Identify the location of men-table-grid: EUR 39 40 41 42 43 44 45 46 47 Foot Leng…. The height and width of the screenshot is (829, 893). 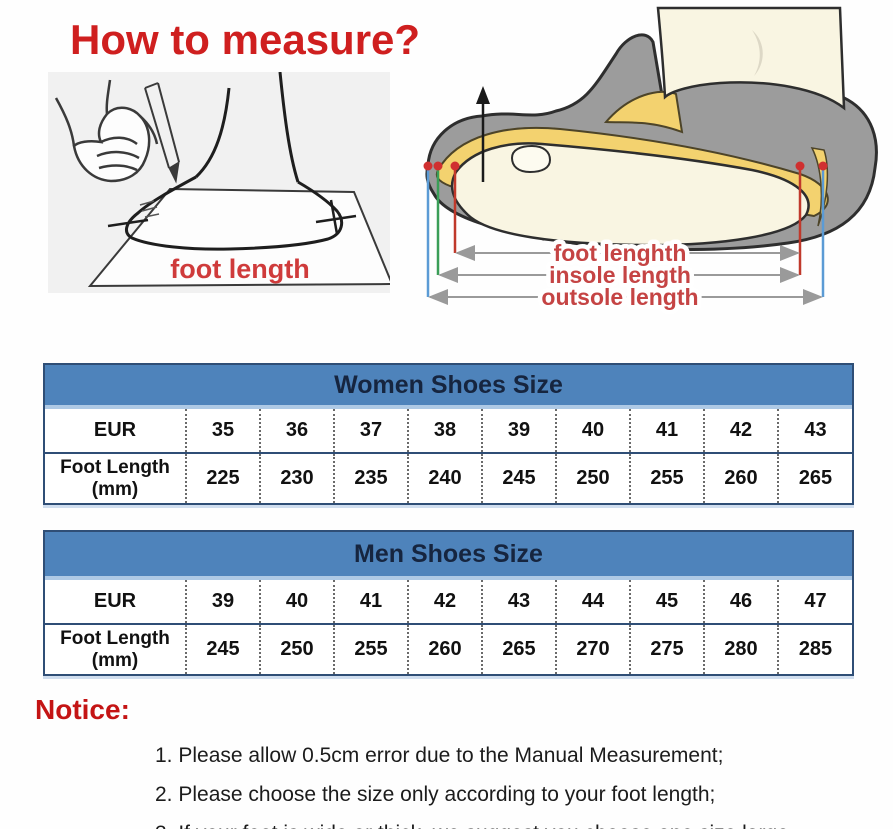
(448, 627).